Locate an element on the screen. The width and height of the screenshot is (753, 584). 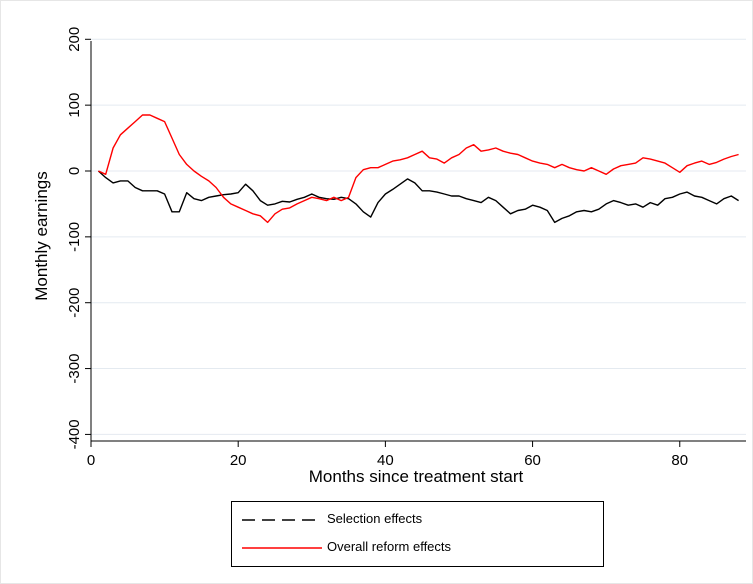
x-tick-label: 20 is located at coordinates (238, 460).